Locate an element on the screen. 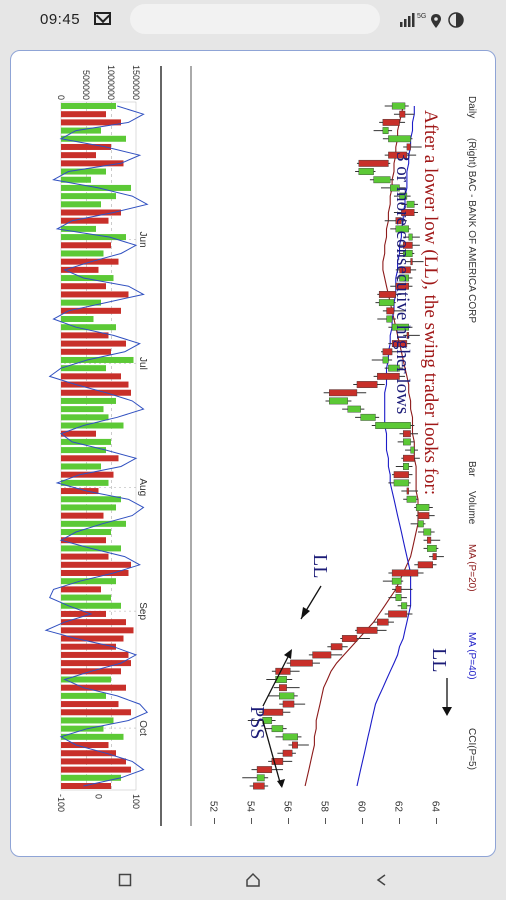 The width and height of the screenshot is (506, 900). battery-icon is located at coordinates (456, 20).